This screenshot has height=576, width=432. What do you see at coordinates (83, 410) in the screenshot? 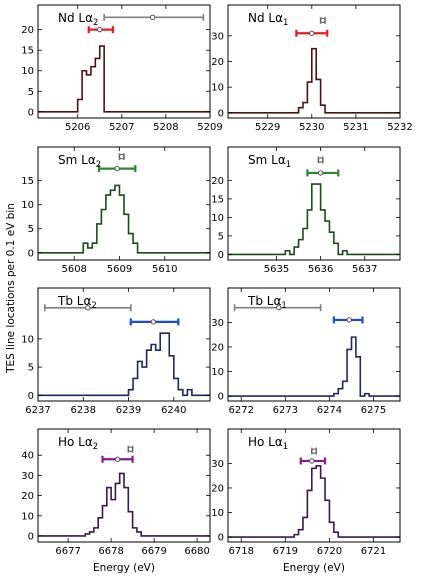
I see `x-tick-label: 6238` at bounding box center [83, 410].